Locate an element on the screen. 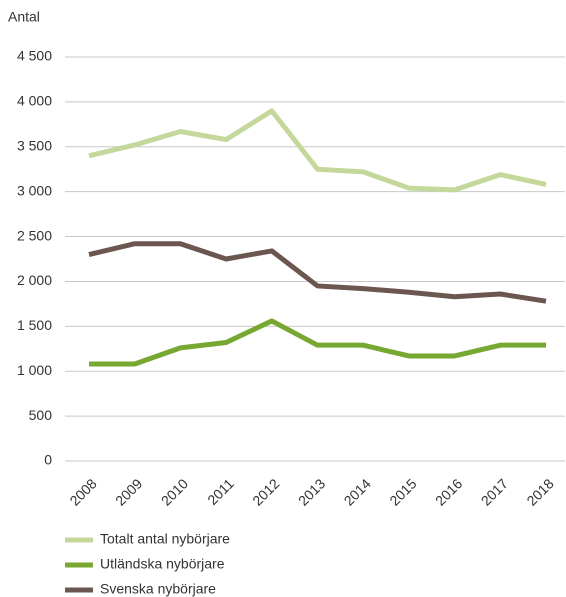 The width and height of the screenshot is (566, 597). x-tick-label: 2011 is located at coordinates (220, 491).